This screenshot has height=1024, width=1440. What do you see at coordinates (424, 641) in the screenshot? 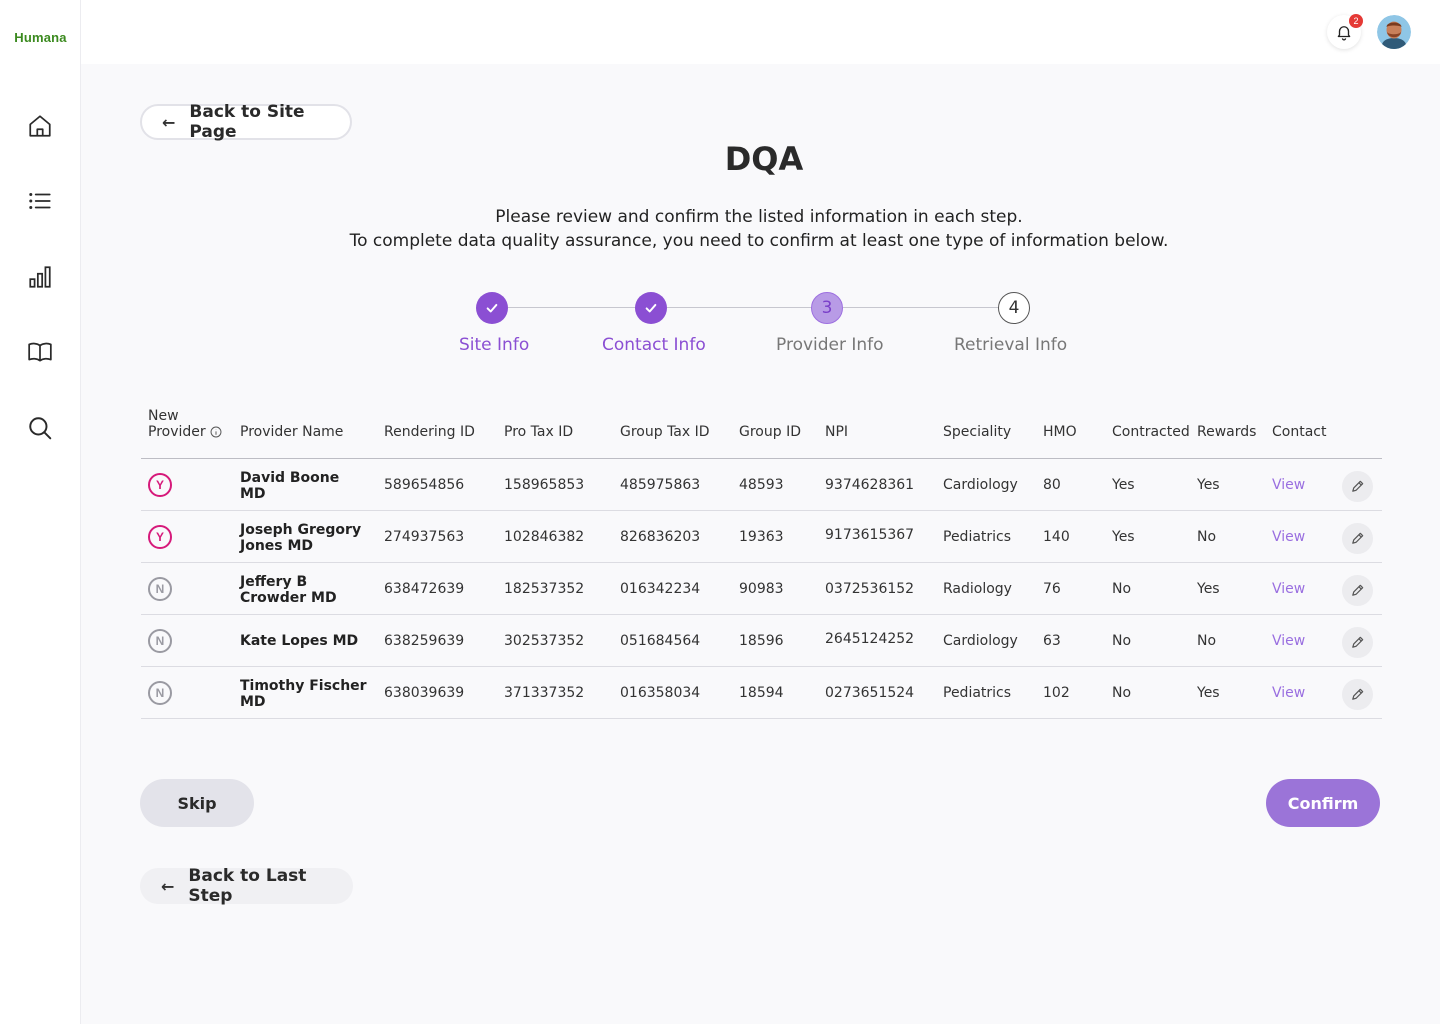
I see `rendering-id-cell: 638259639` at bounding box center [424, 641].